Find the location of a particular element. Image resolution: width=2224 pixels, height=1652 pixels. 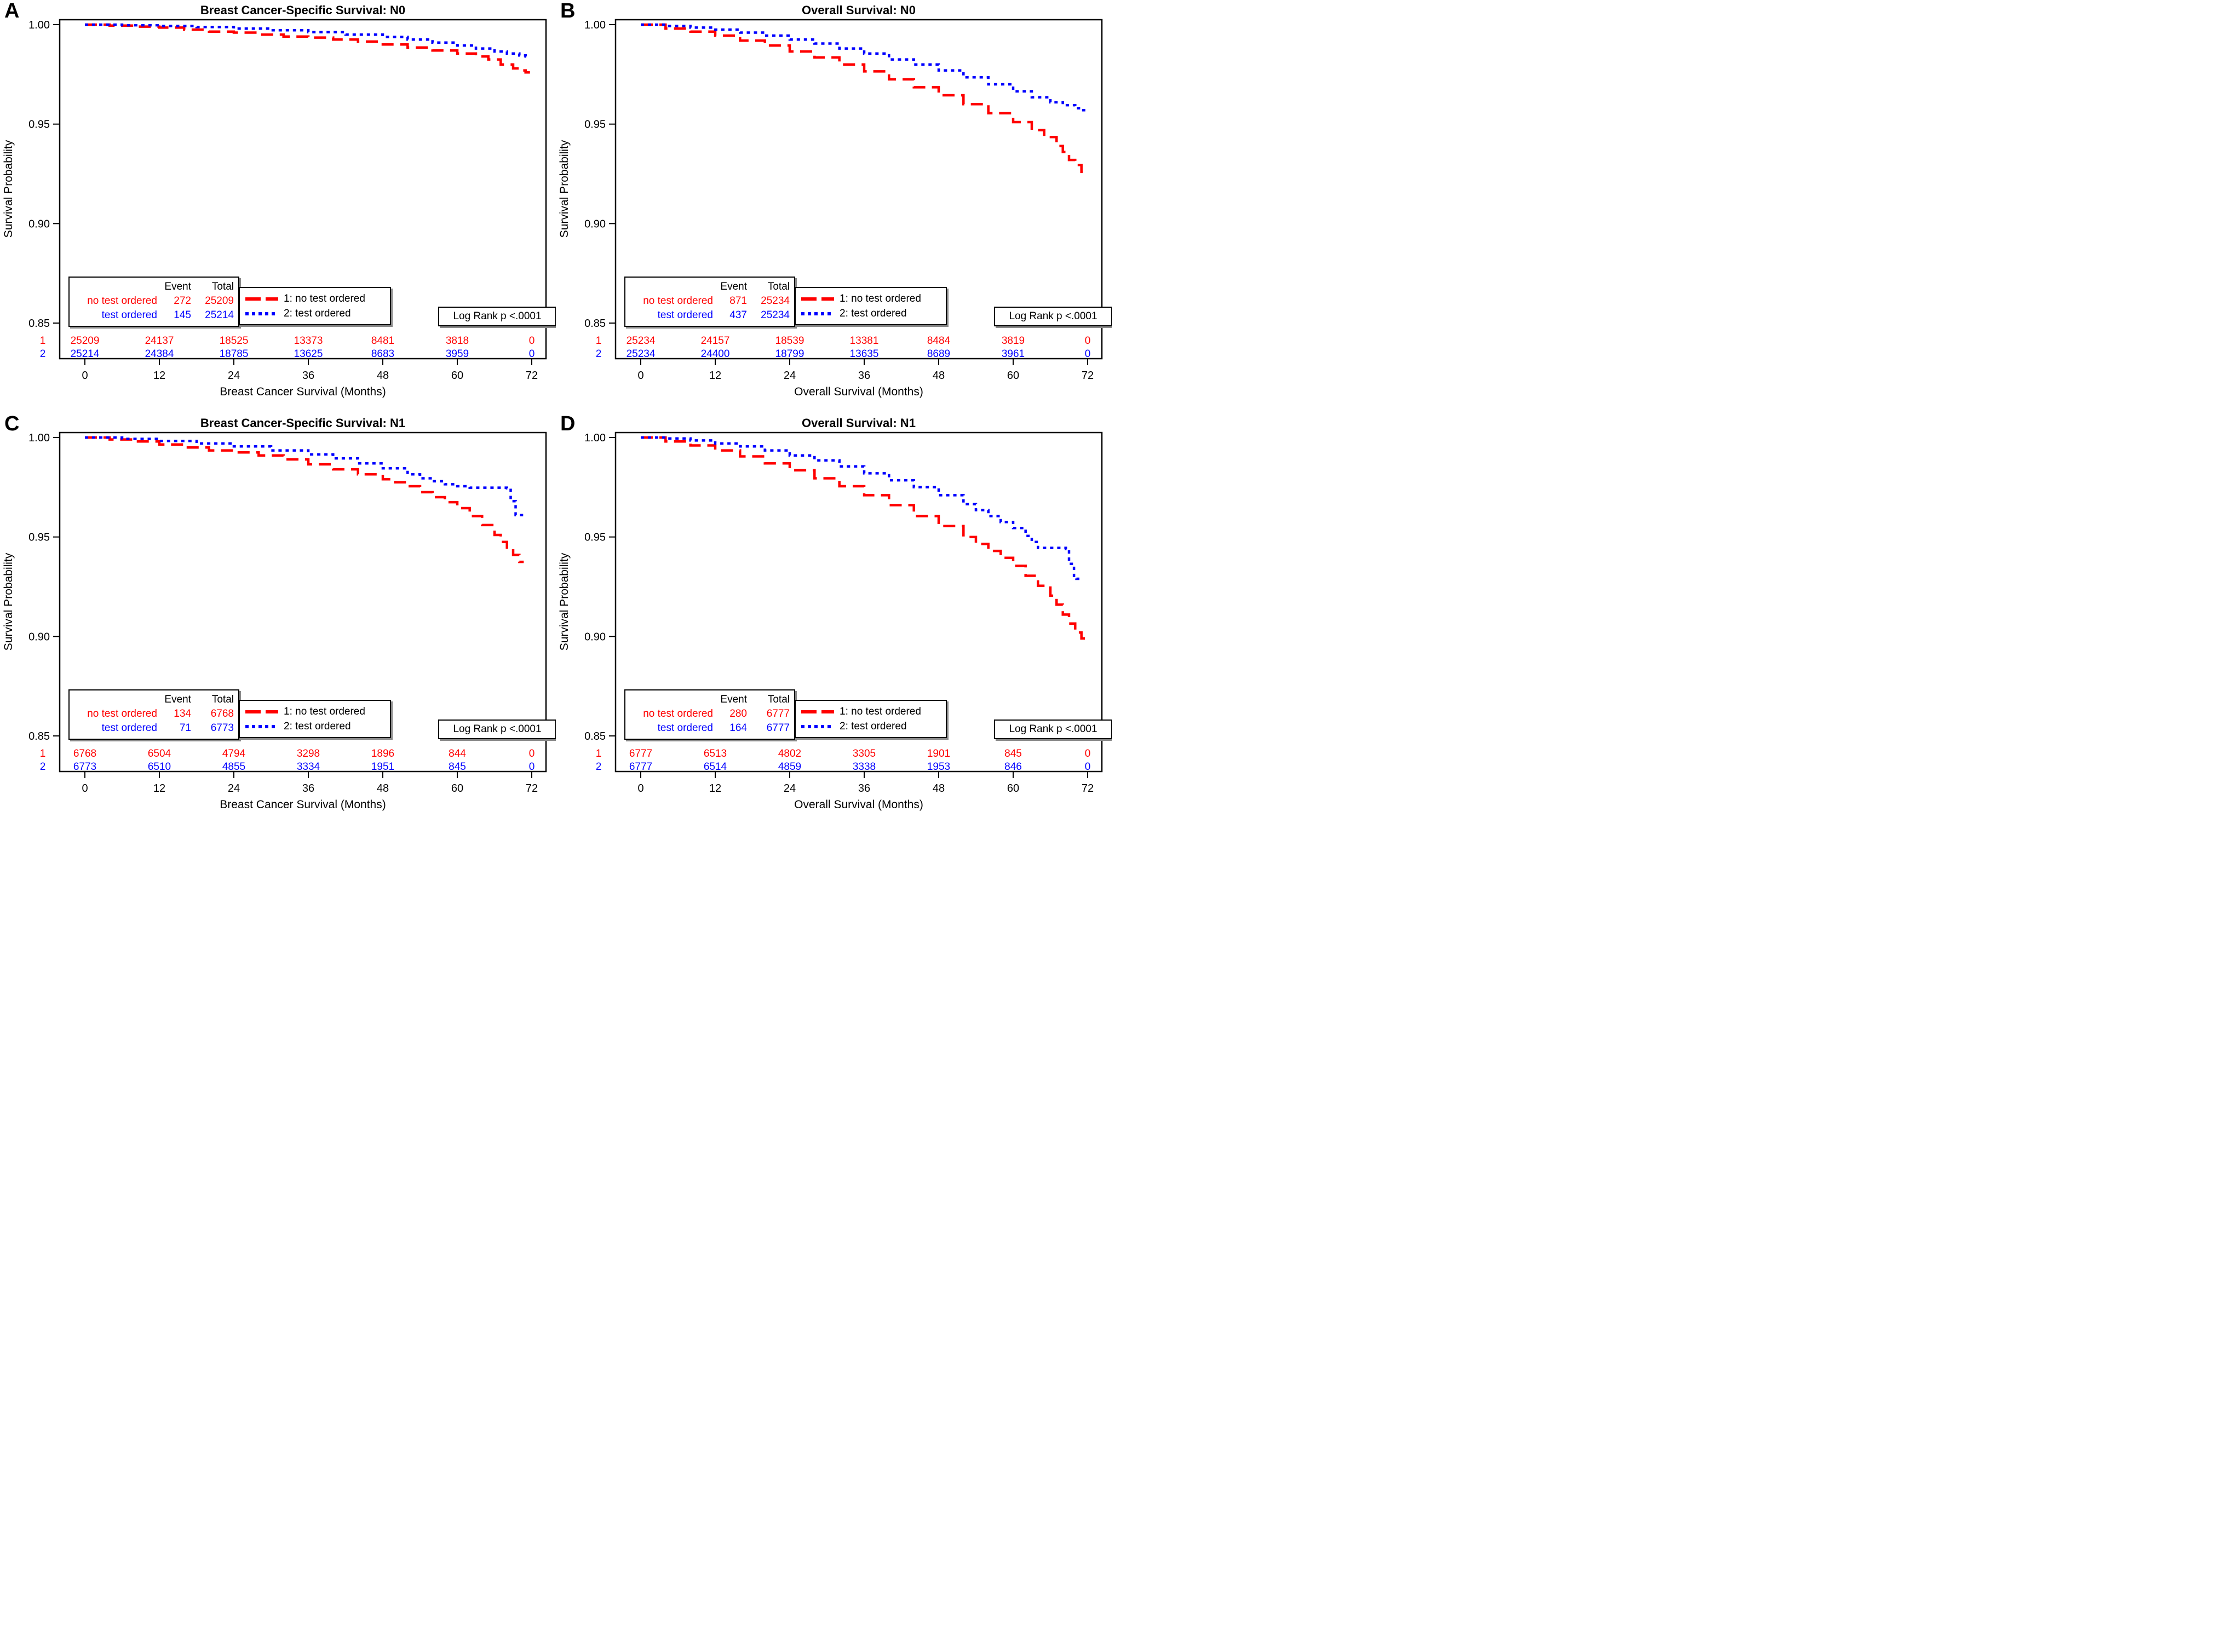

panel-title: Overall Survival: N1 is located at coordinates (859, 423).